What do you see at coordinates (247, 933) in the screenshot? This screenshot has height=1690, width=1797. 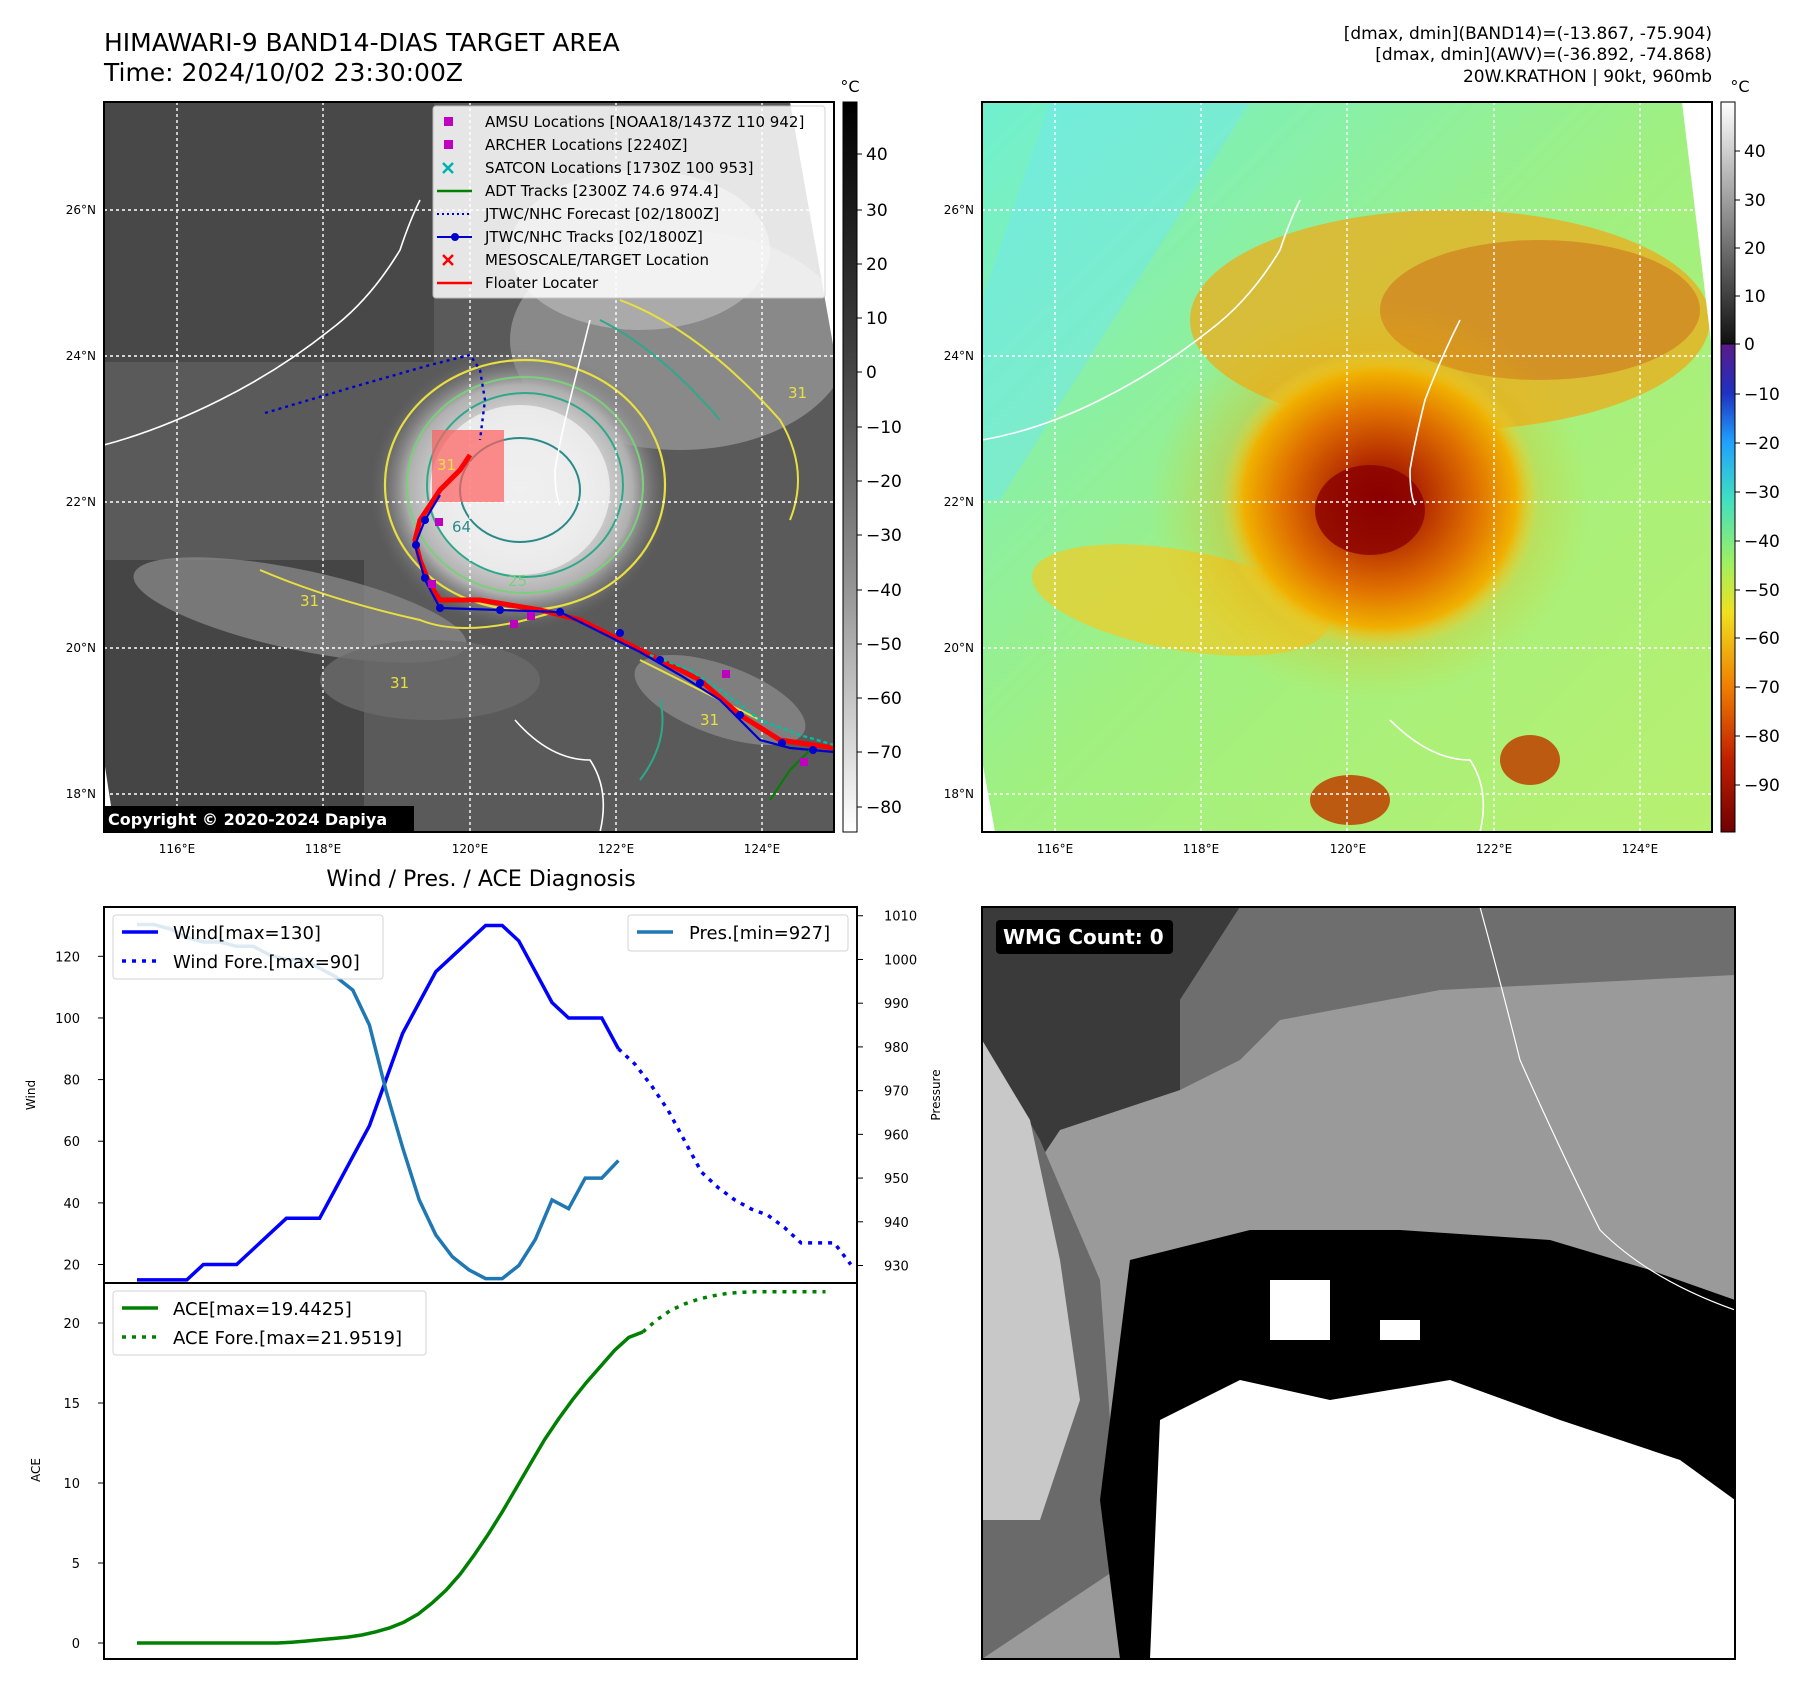 I see `wind-legend-label: Wind[max=130]` at bounding box center [247, 933].